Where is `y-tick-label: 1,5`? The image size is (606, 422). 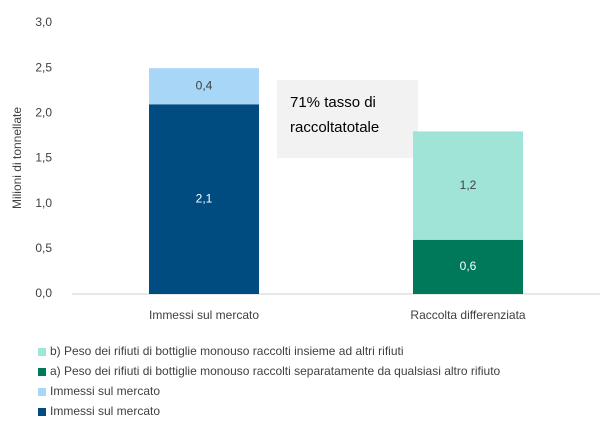 y-tick-label: 1,5 is located at coordinates (43, 158).